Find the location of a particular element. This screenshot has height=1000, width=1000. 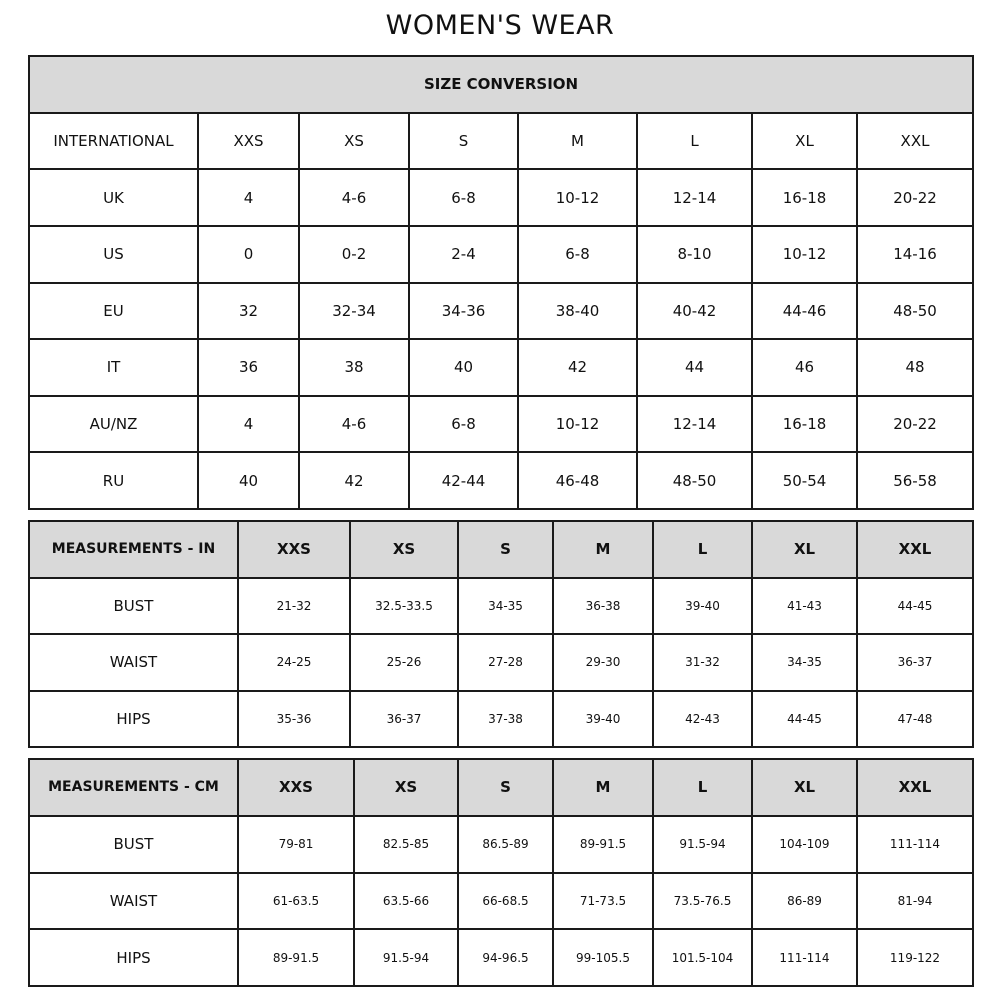

table-cell: 86.5-89 is located at coordinates (505, 844).